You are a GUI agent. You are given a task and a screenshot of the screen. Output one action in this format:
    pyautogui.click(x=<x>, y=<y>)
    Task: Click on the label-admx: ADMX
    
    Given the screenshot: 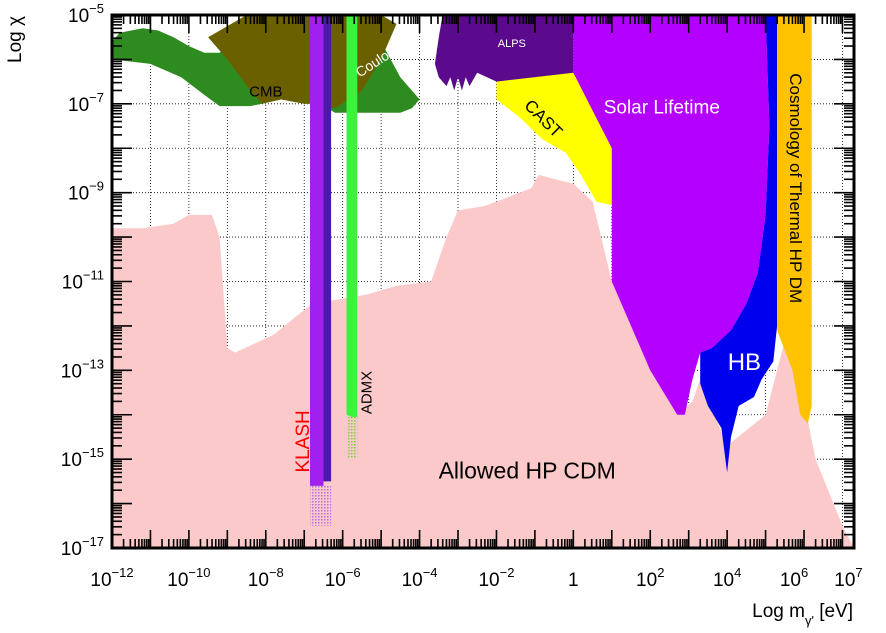 What is the action you would take?
    pyautogui.click(x=367, y=392)
    